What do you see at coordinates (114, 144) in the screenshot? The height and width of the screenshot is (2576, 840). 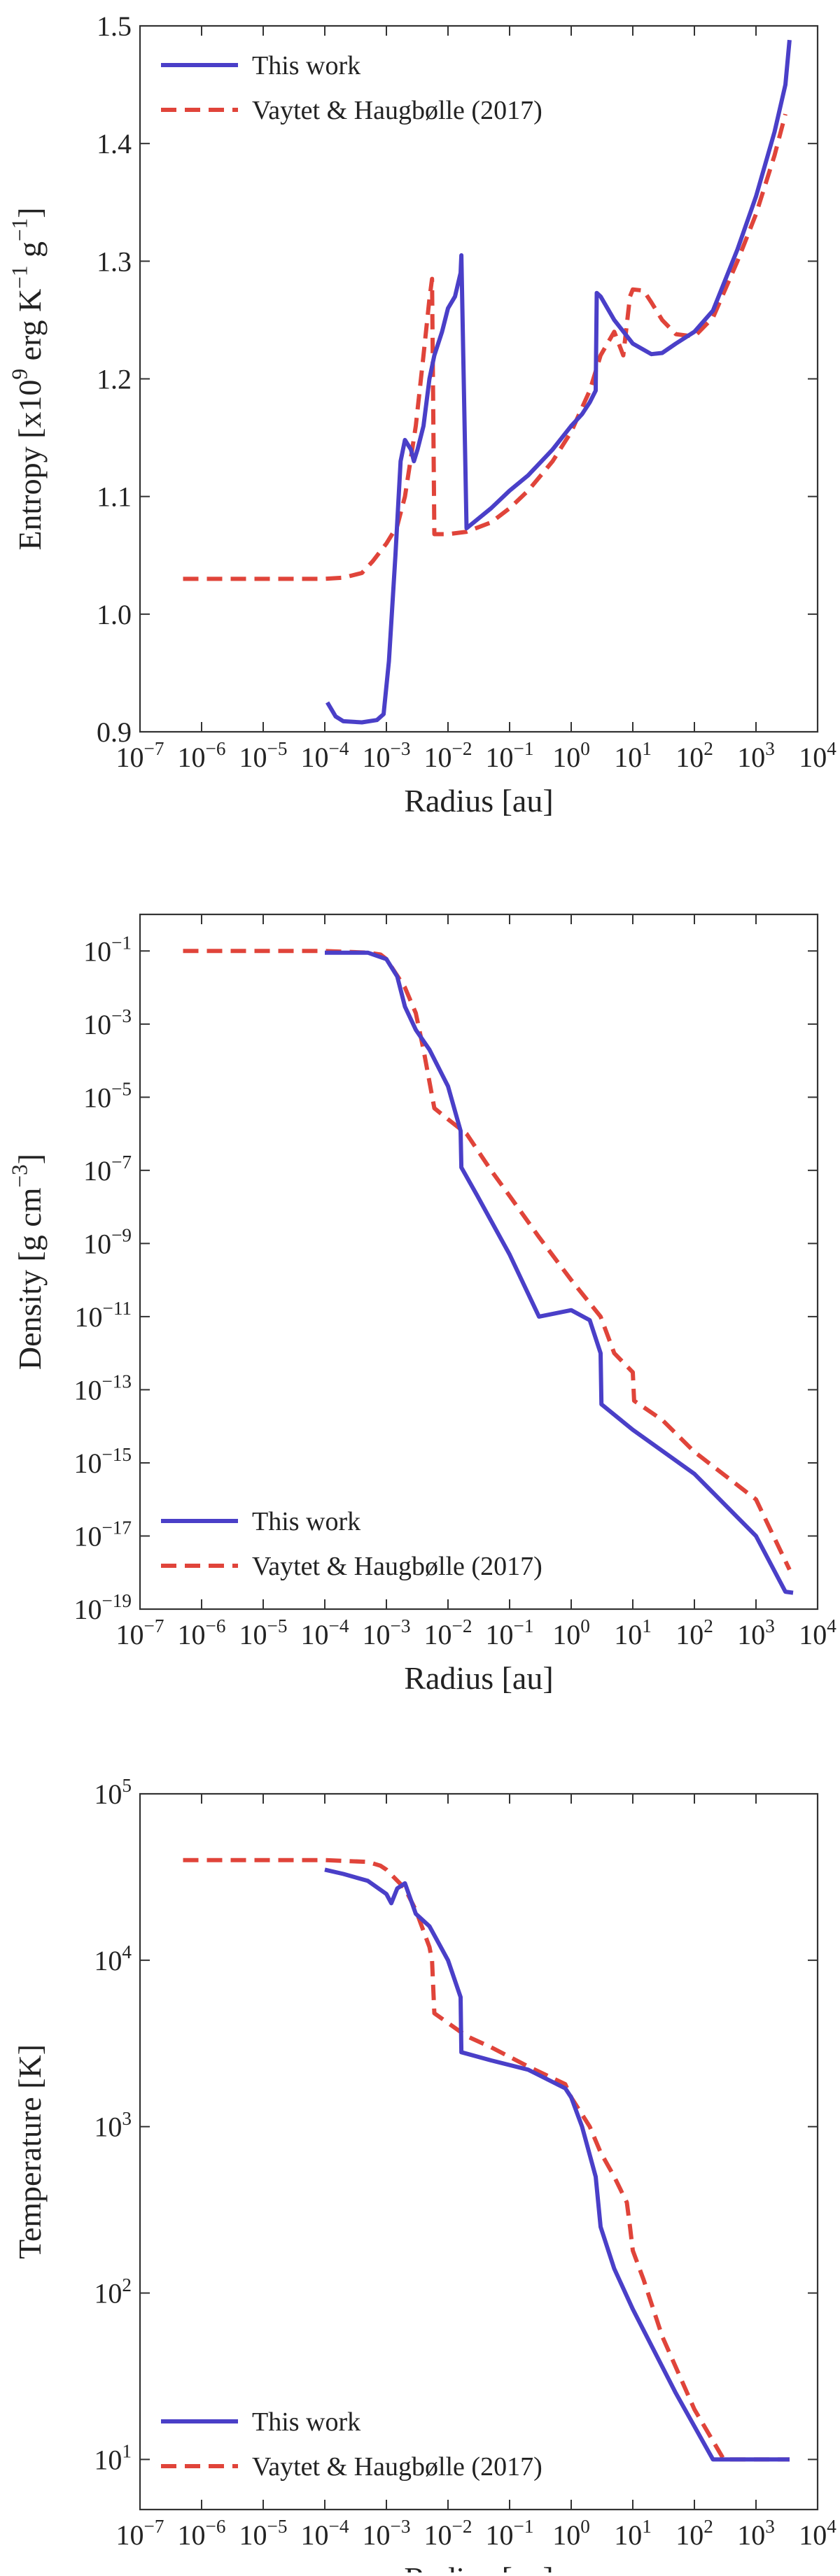 I see `y-tick-label: 1.4` at bounding box center [114, 144].